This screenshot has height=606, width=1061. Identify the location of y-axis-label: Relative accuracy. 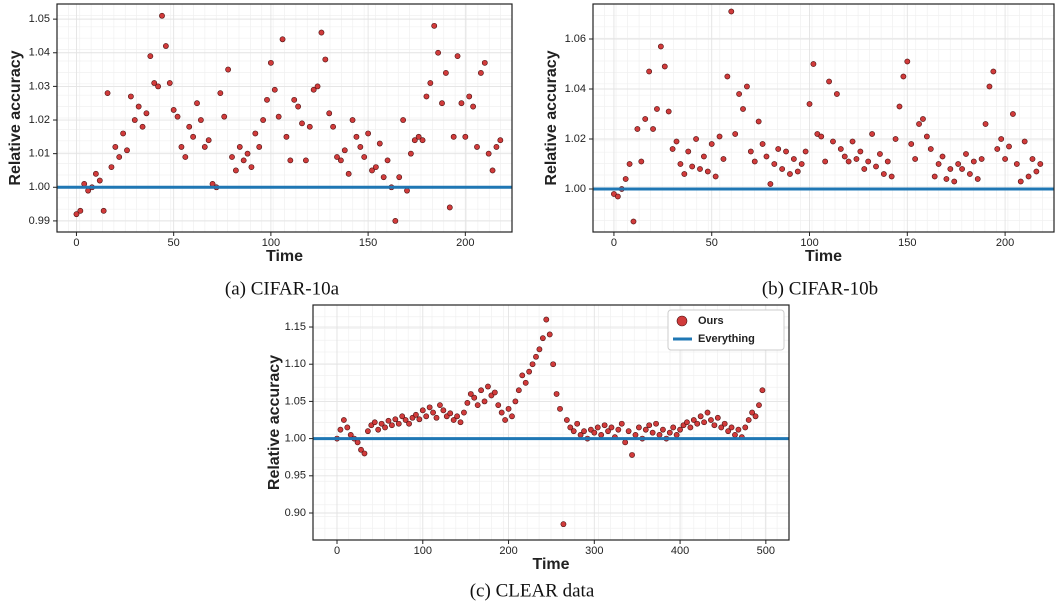
(15, 117).